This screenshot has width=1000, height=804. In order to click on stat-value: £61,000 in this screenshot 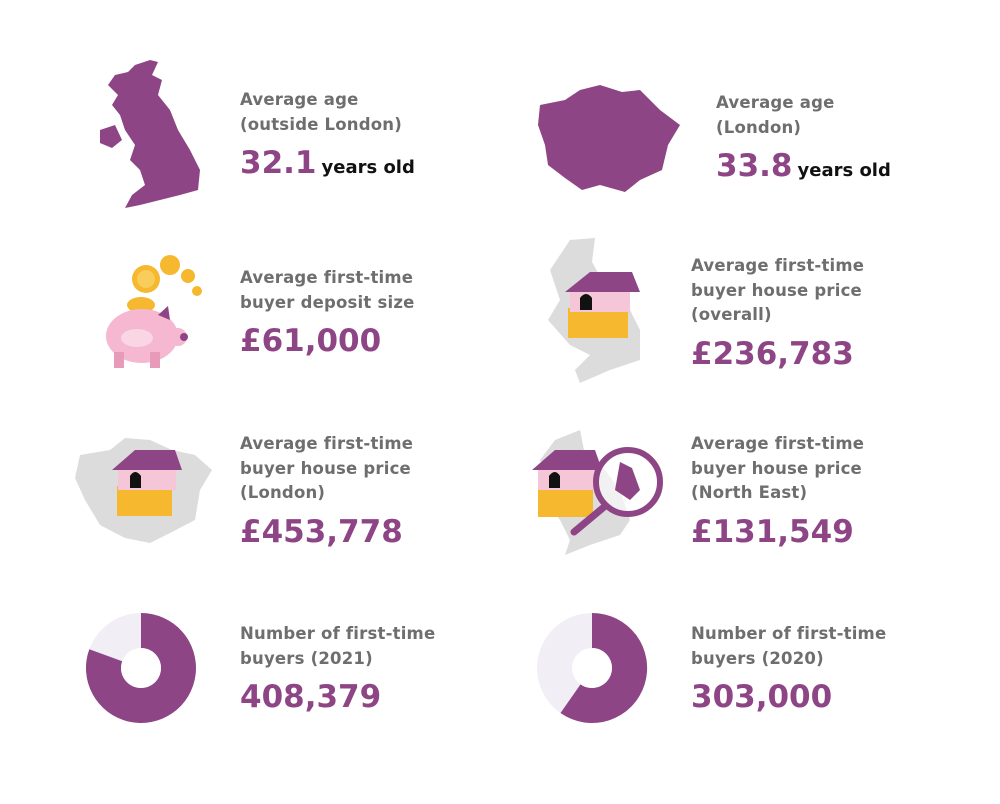, I will do `click(311, 341)`.